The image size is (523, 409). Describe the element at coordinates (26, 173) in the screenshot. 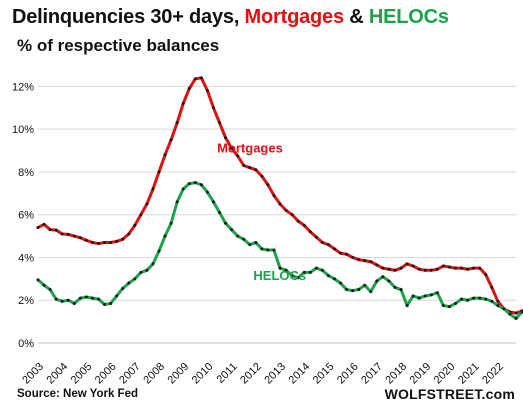

I see `y-tick-label: 8%` at that location.